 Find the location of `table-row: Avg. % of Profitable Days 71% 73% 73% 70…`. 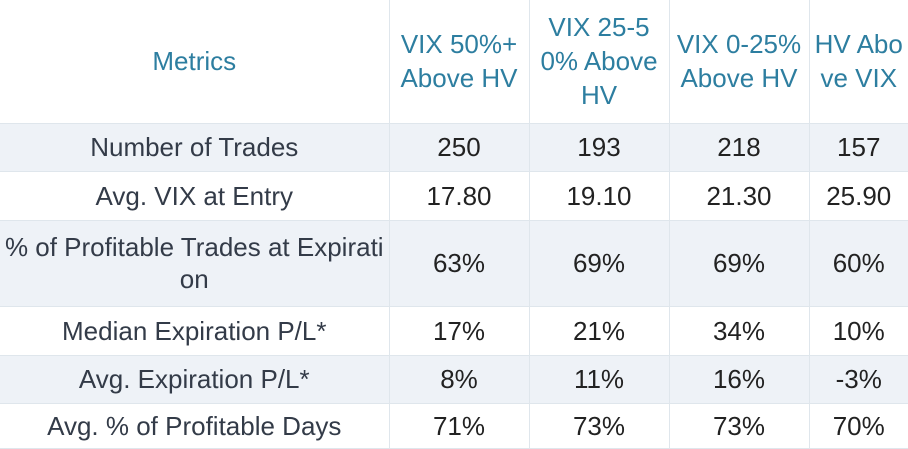

table-row: Avg. % of Profitable Days 71% 73% 73% 70… is located at coordinates (454, 426).